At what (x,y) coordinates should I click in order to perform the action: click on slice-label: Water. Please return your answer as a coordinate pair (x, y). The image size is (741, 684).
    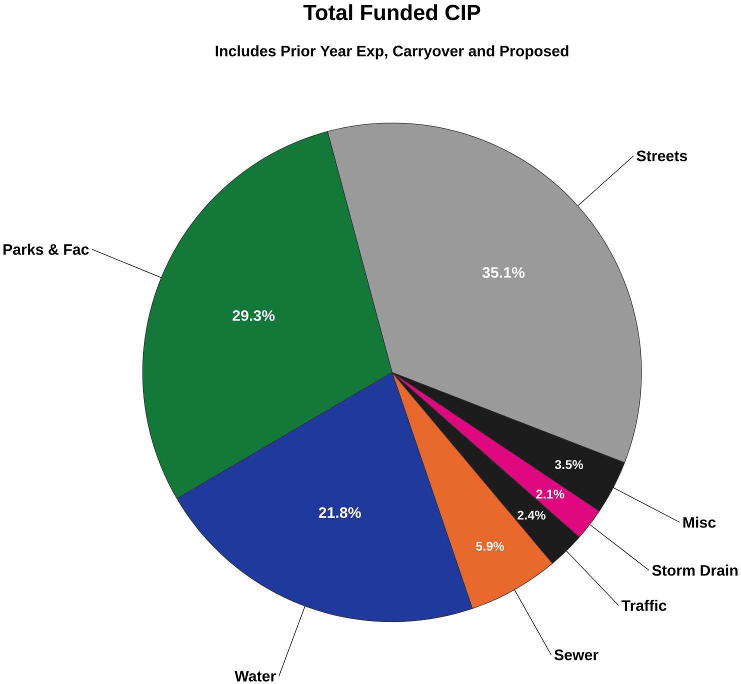
    Looking at the image, I should click on (255, 676).